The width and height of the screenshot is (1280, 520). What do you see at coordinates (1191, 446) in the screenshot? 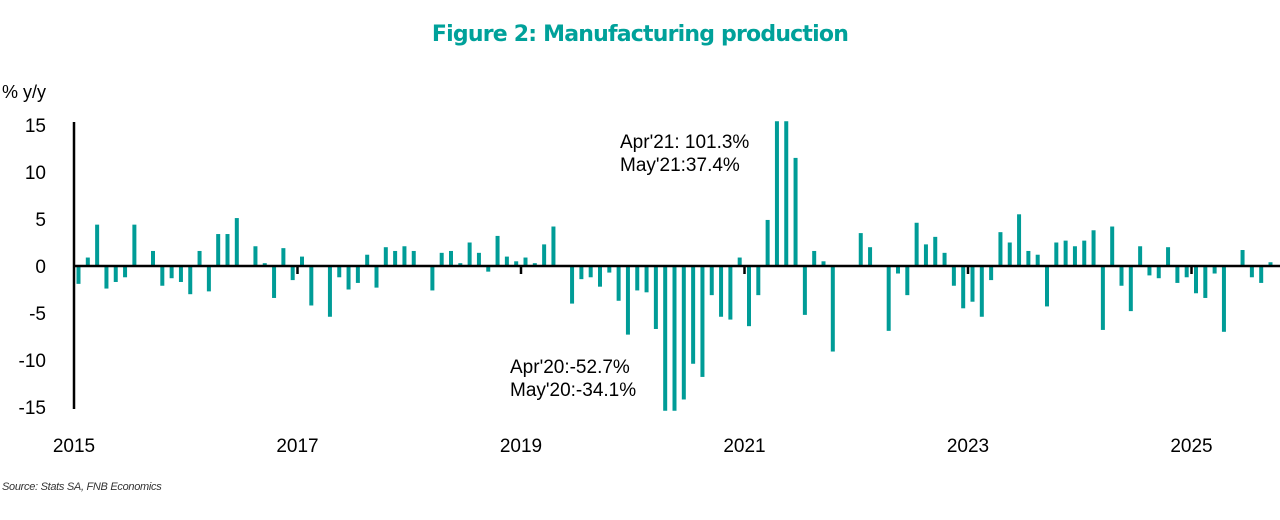
I see `x-tick-label: 2025` at bounding box center [1191, 446].